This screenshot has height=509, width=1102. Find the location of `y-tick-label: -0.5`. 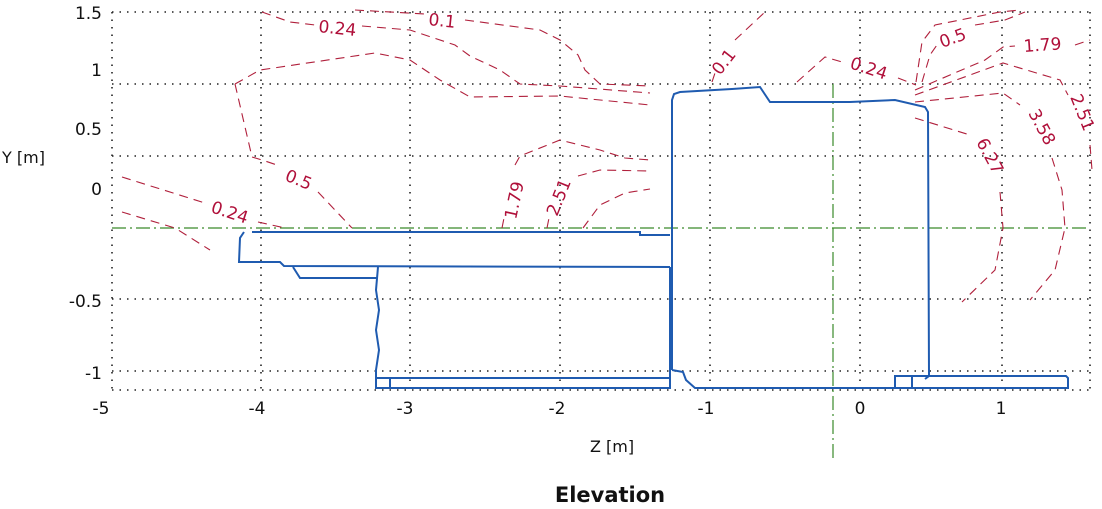

y-tick-label: -0.5 is located at coordinates (85, 302).